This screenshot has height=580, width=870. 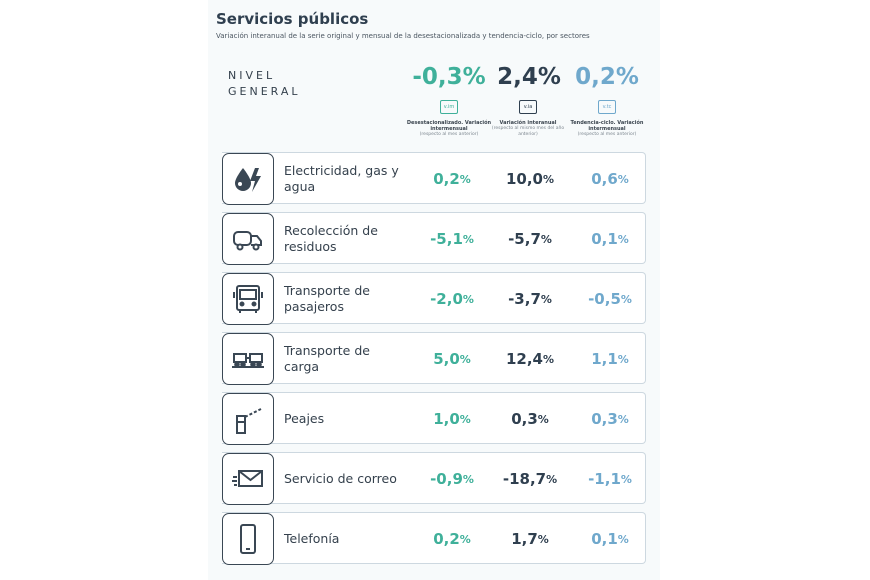 I want to click on value-interanual: 1,7%, so click(x=530, y=539).